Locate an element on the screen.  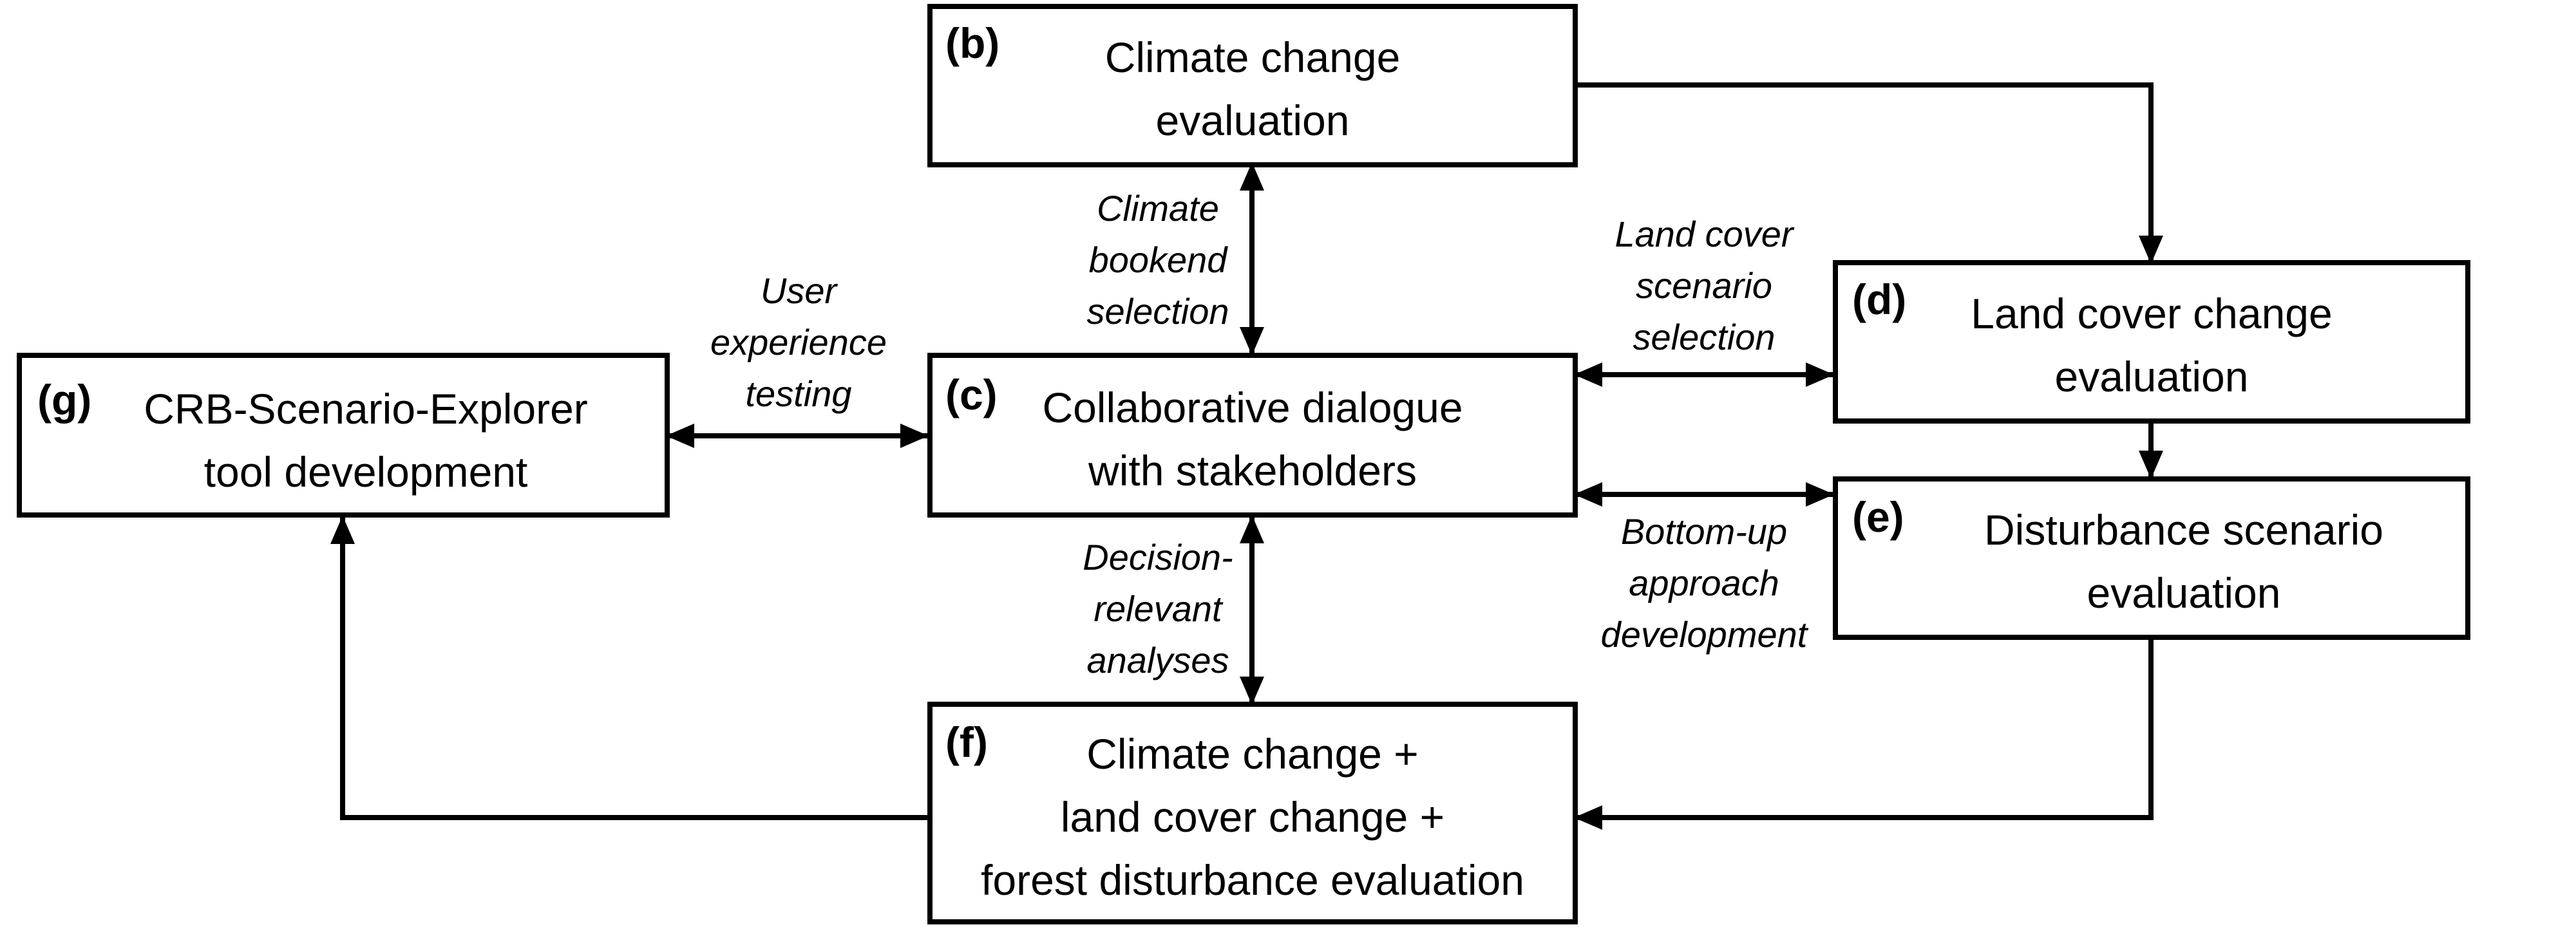
box-line: land cover change + is located at coordinates (1253, 817).